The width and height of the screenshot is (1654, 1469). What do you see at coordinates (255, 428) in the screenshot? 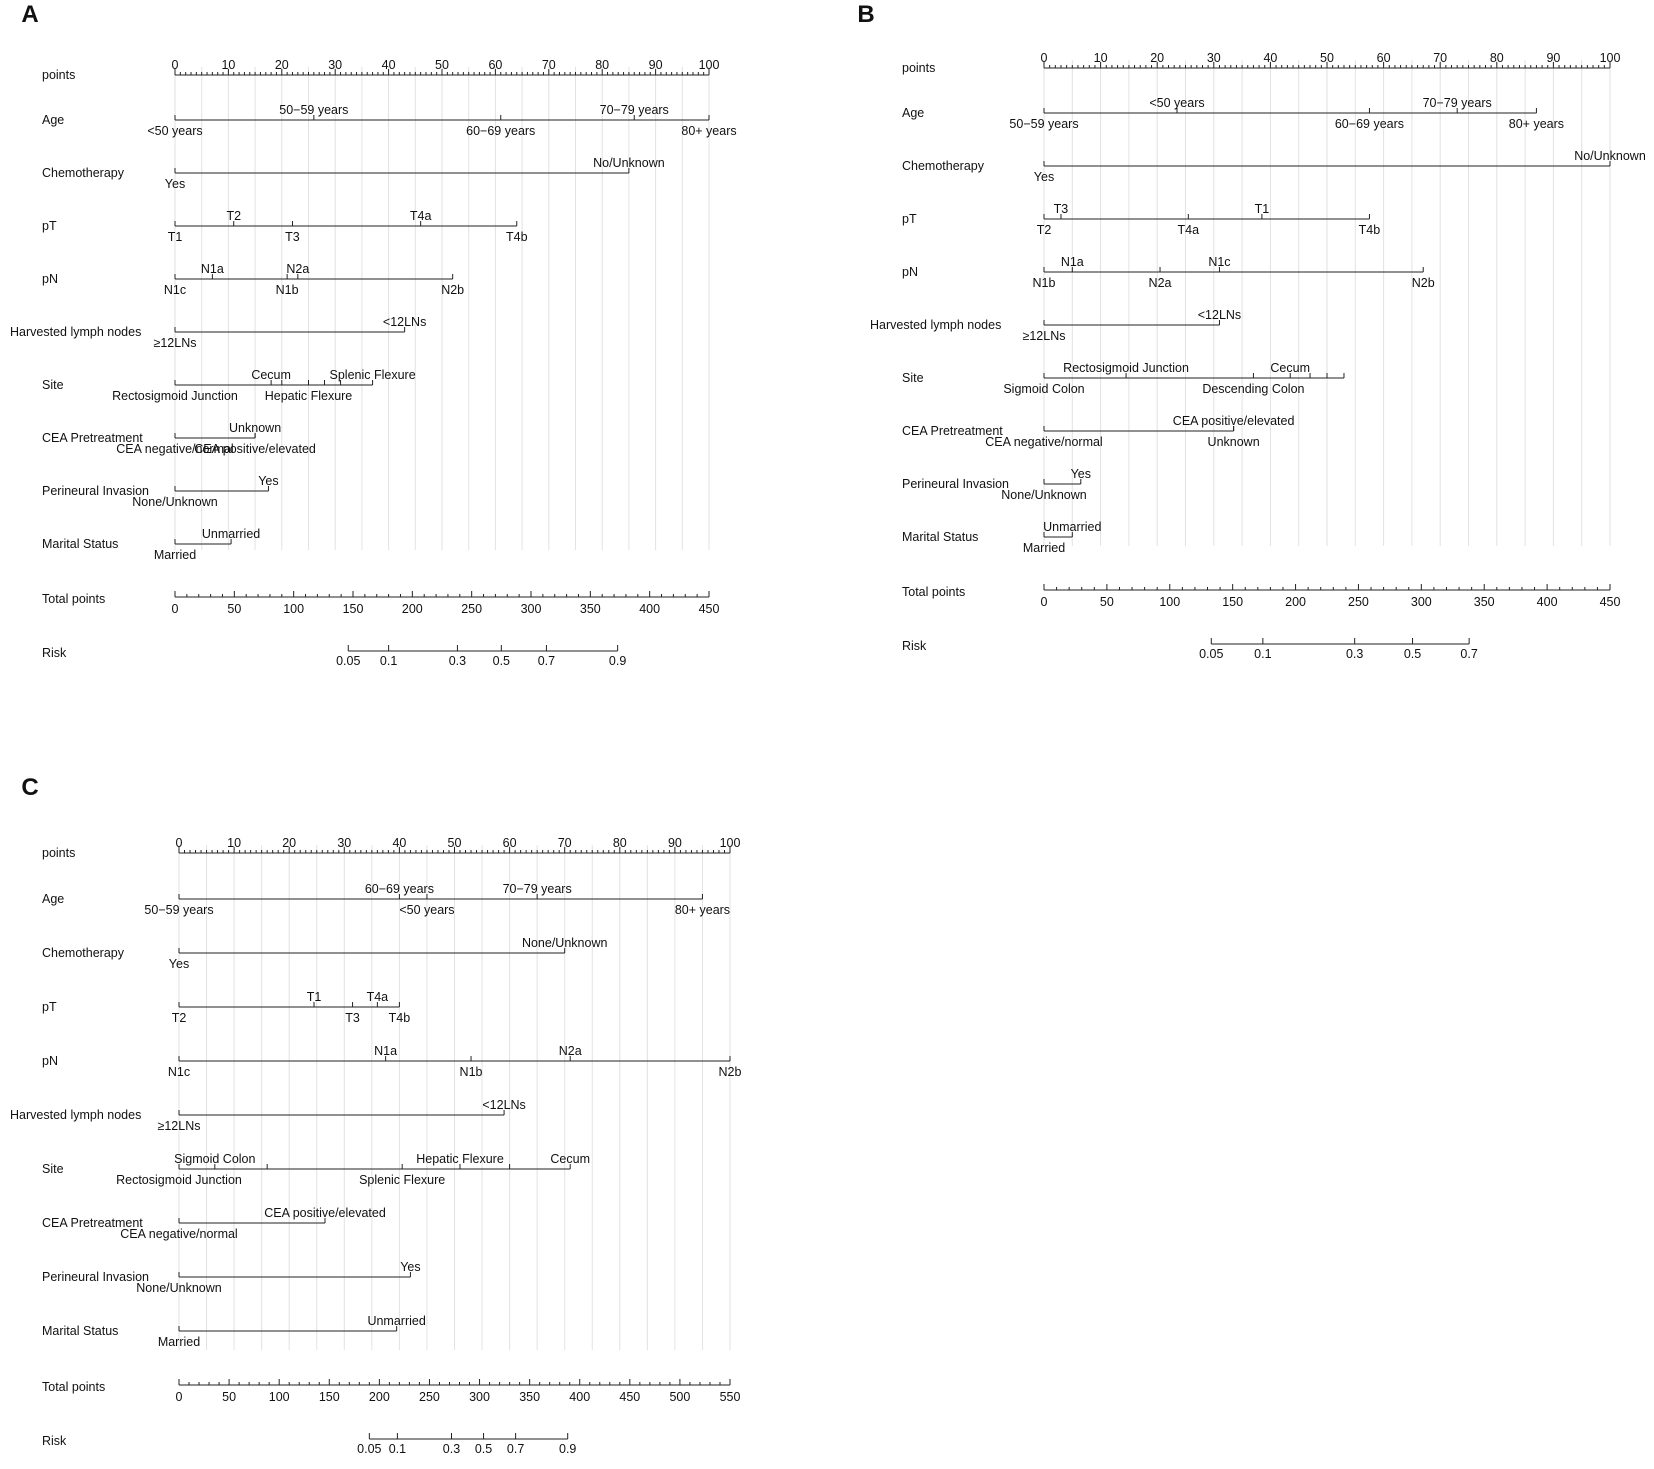
I see `level-label: Unknown` at bounding box center [255, 428].